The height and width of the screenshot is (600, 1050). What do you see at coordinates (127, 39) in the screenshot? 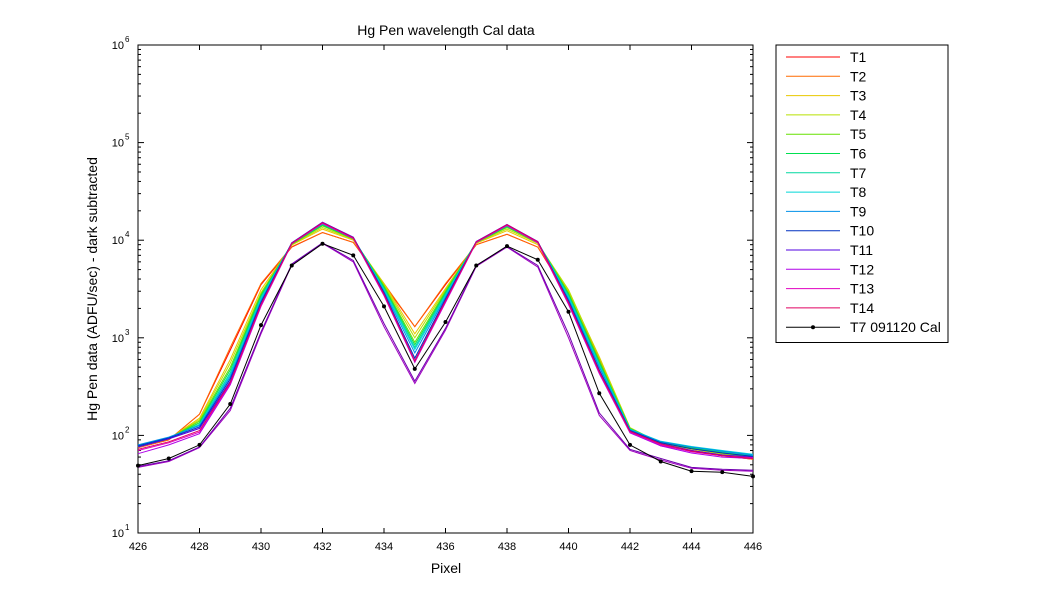
I see `y-tick-exponent: 6` at bounding box center [127, 39].